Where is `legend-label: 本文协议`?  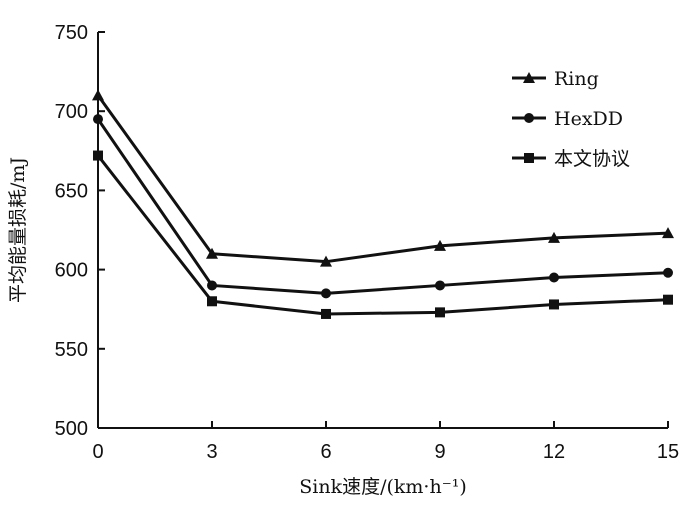 legend-label: 本文协议 is located at coordinates (592, 159).